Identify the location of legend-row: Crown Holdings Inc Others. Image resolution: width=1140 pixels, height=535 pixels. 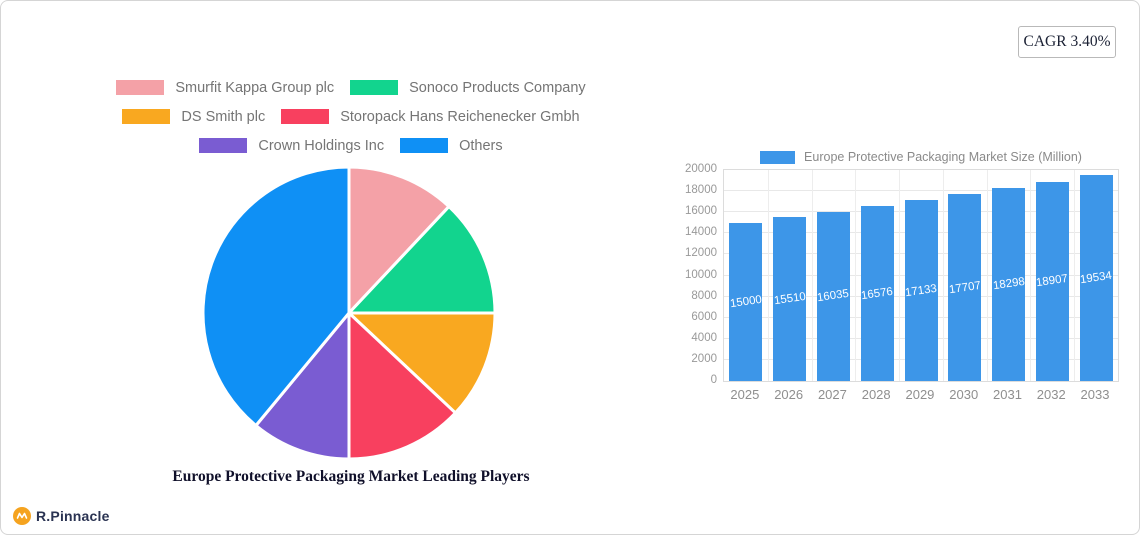
(351, 145).